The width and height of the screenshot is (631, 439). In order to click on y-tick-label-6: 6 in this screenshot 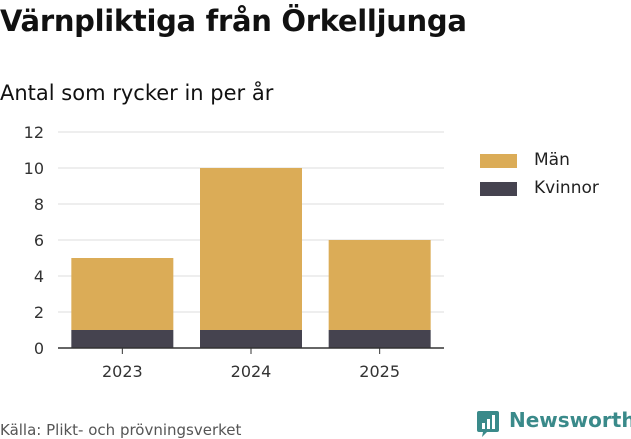, I will do `click(39, 240)`.